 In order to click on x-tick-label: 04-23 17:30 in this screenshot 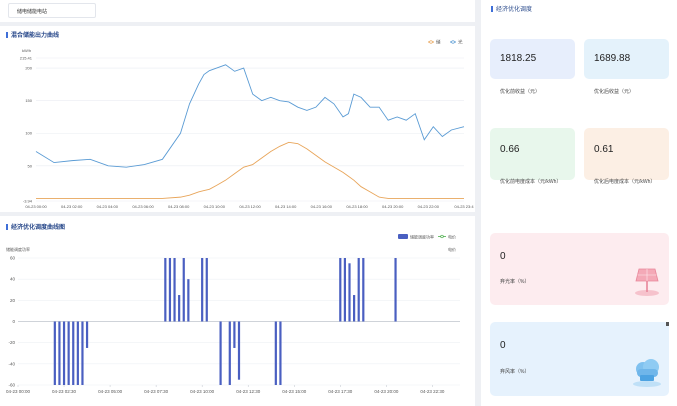, I will do `click(340, 391)`.